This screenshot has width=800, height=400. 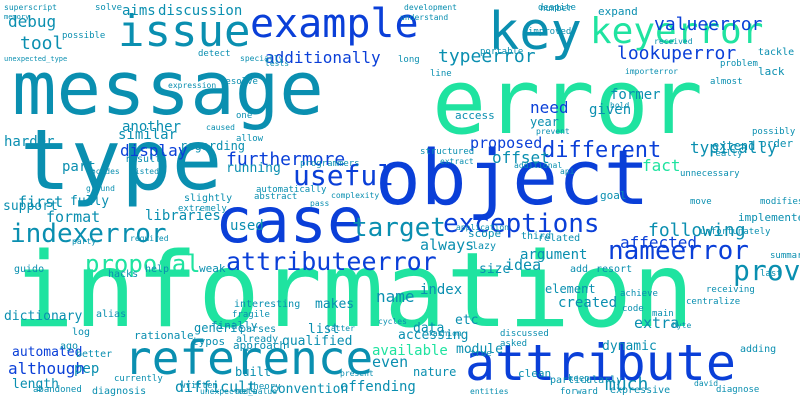 What do you see at coordinates (247, 392) in the screenshot?
I see `cloud-word: meta` at bounding box center [247, 392].